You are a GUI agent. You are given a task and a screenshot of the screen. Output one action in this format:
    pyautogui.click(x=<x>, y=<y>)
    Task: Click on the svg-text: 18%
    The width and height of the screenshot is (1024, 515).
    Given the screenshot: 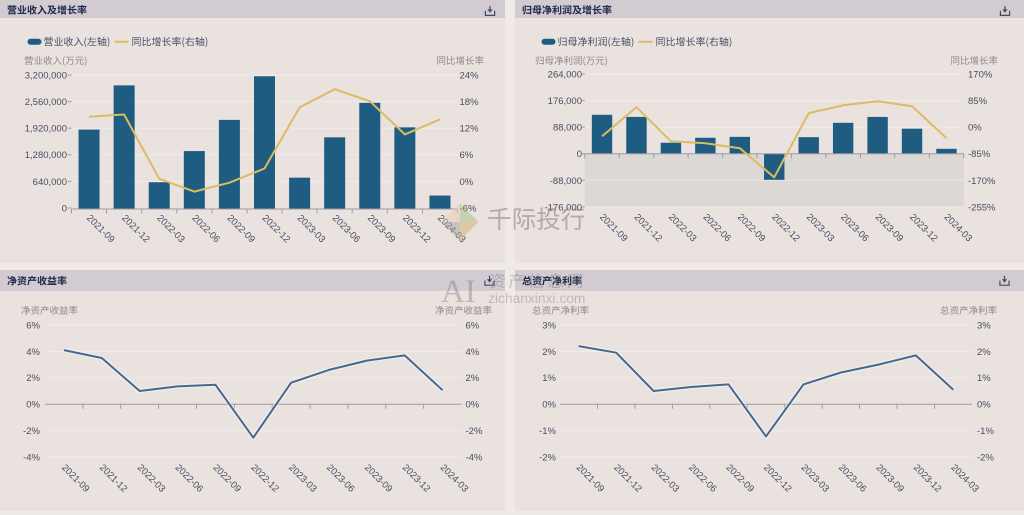 What is the action you would take?
    pyautogui.click(x=470, y=102)
    